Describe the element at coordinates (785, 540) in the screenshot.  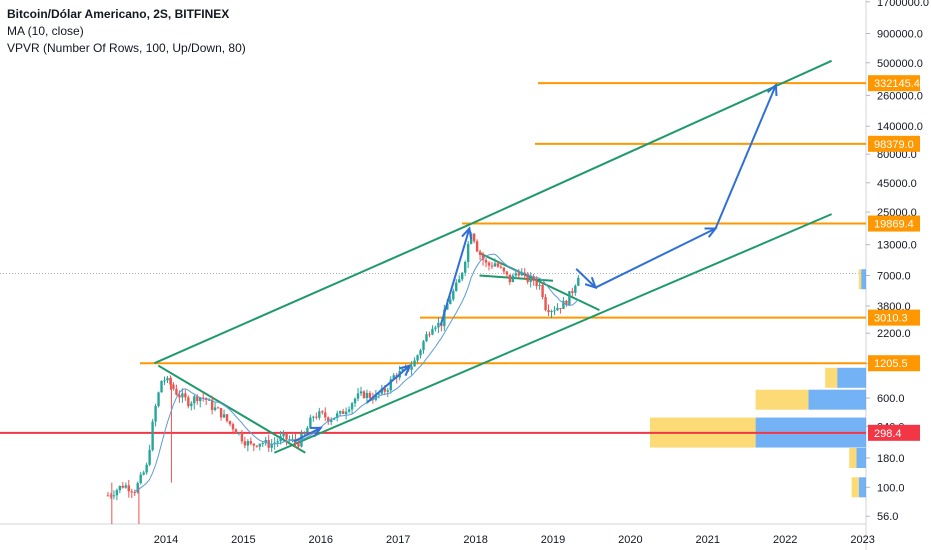
I see `time-tick-label: 2022` at that location.